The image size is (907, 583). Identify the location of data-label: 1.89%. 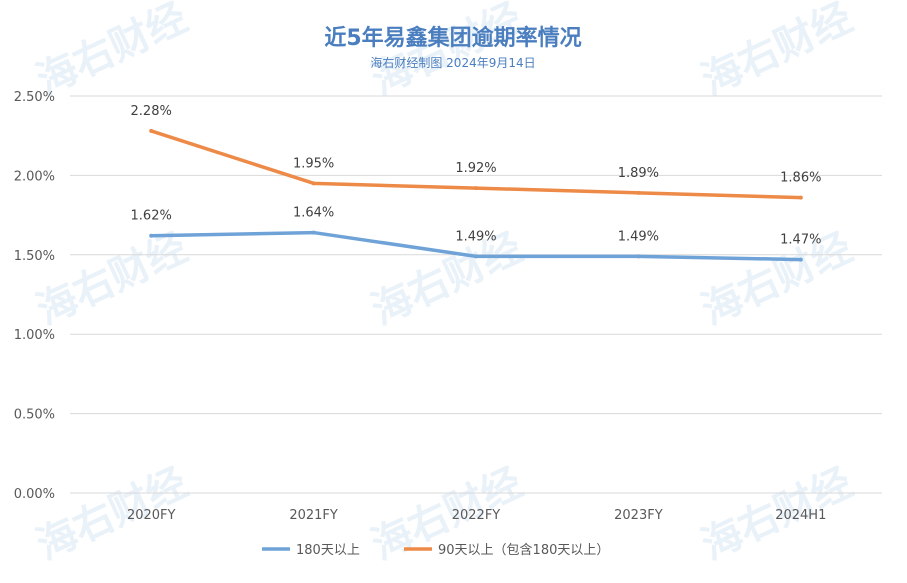
(638, 173).